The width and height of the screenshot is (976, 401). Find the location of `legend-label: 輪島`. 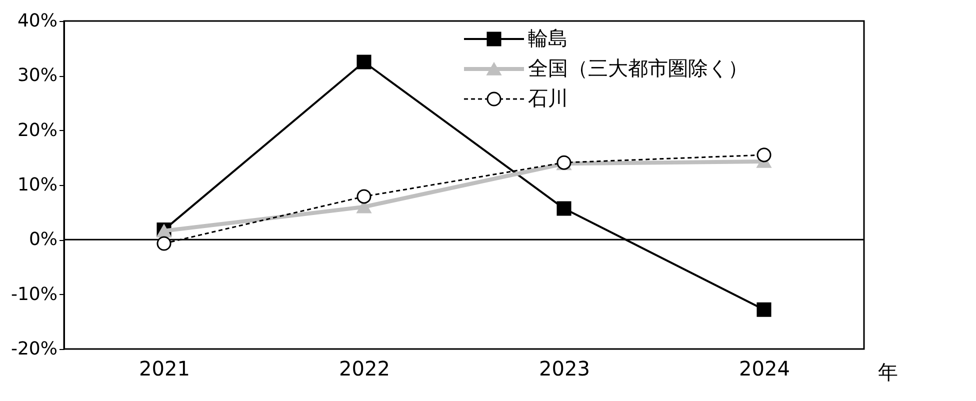

legend-label: 輪島 is located at coordinates (548, 38).